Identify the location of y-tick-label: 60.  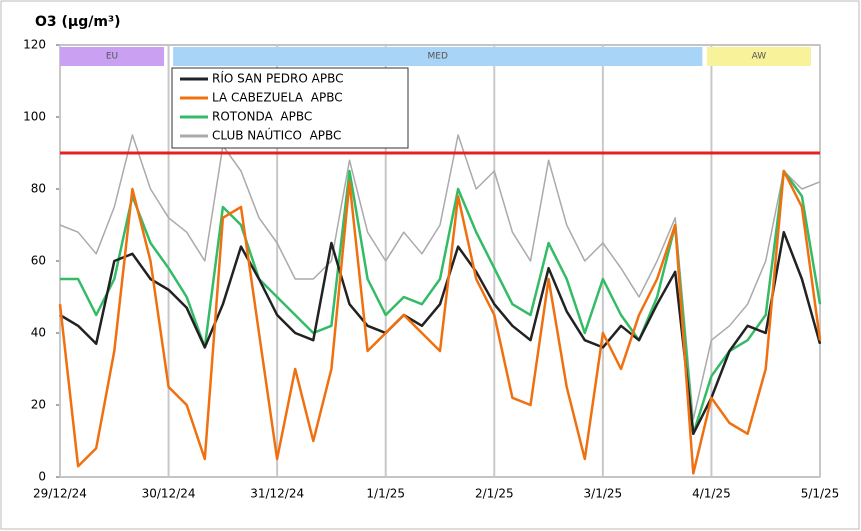
(38, 261).